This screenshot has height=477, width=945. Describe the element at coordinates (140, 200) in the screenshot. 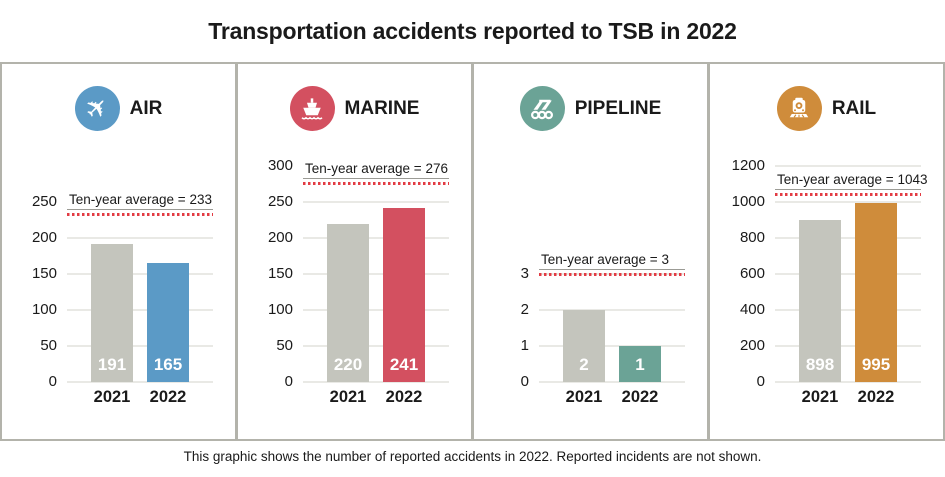

I see `ten-year-average-label: Ten-year average = 233` at that location.